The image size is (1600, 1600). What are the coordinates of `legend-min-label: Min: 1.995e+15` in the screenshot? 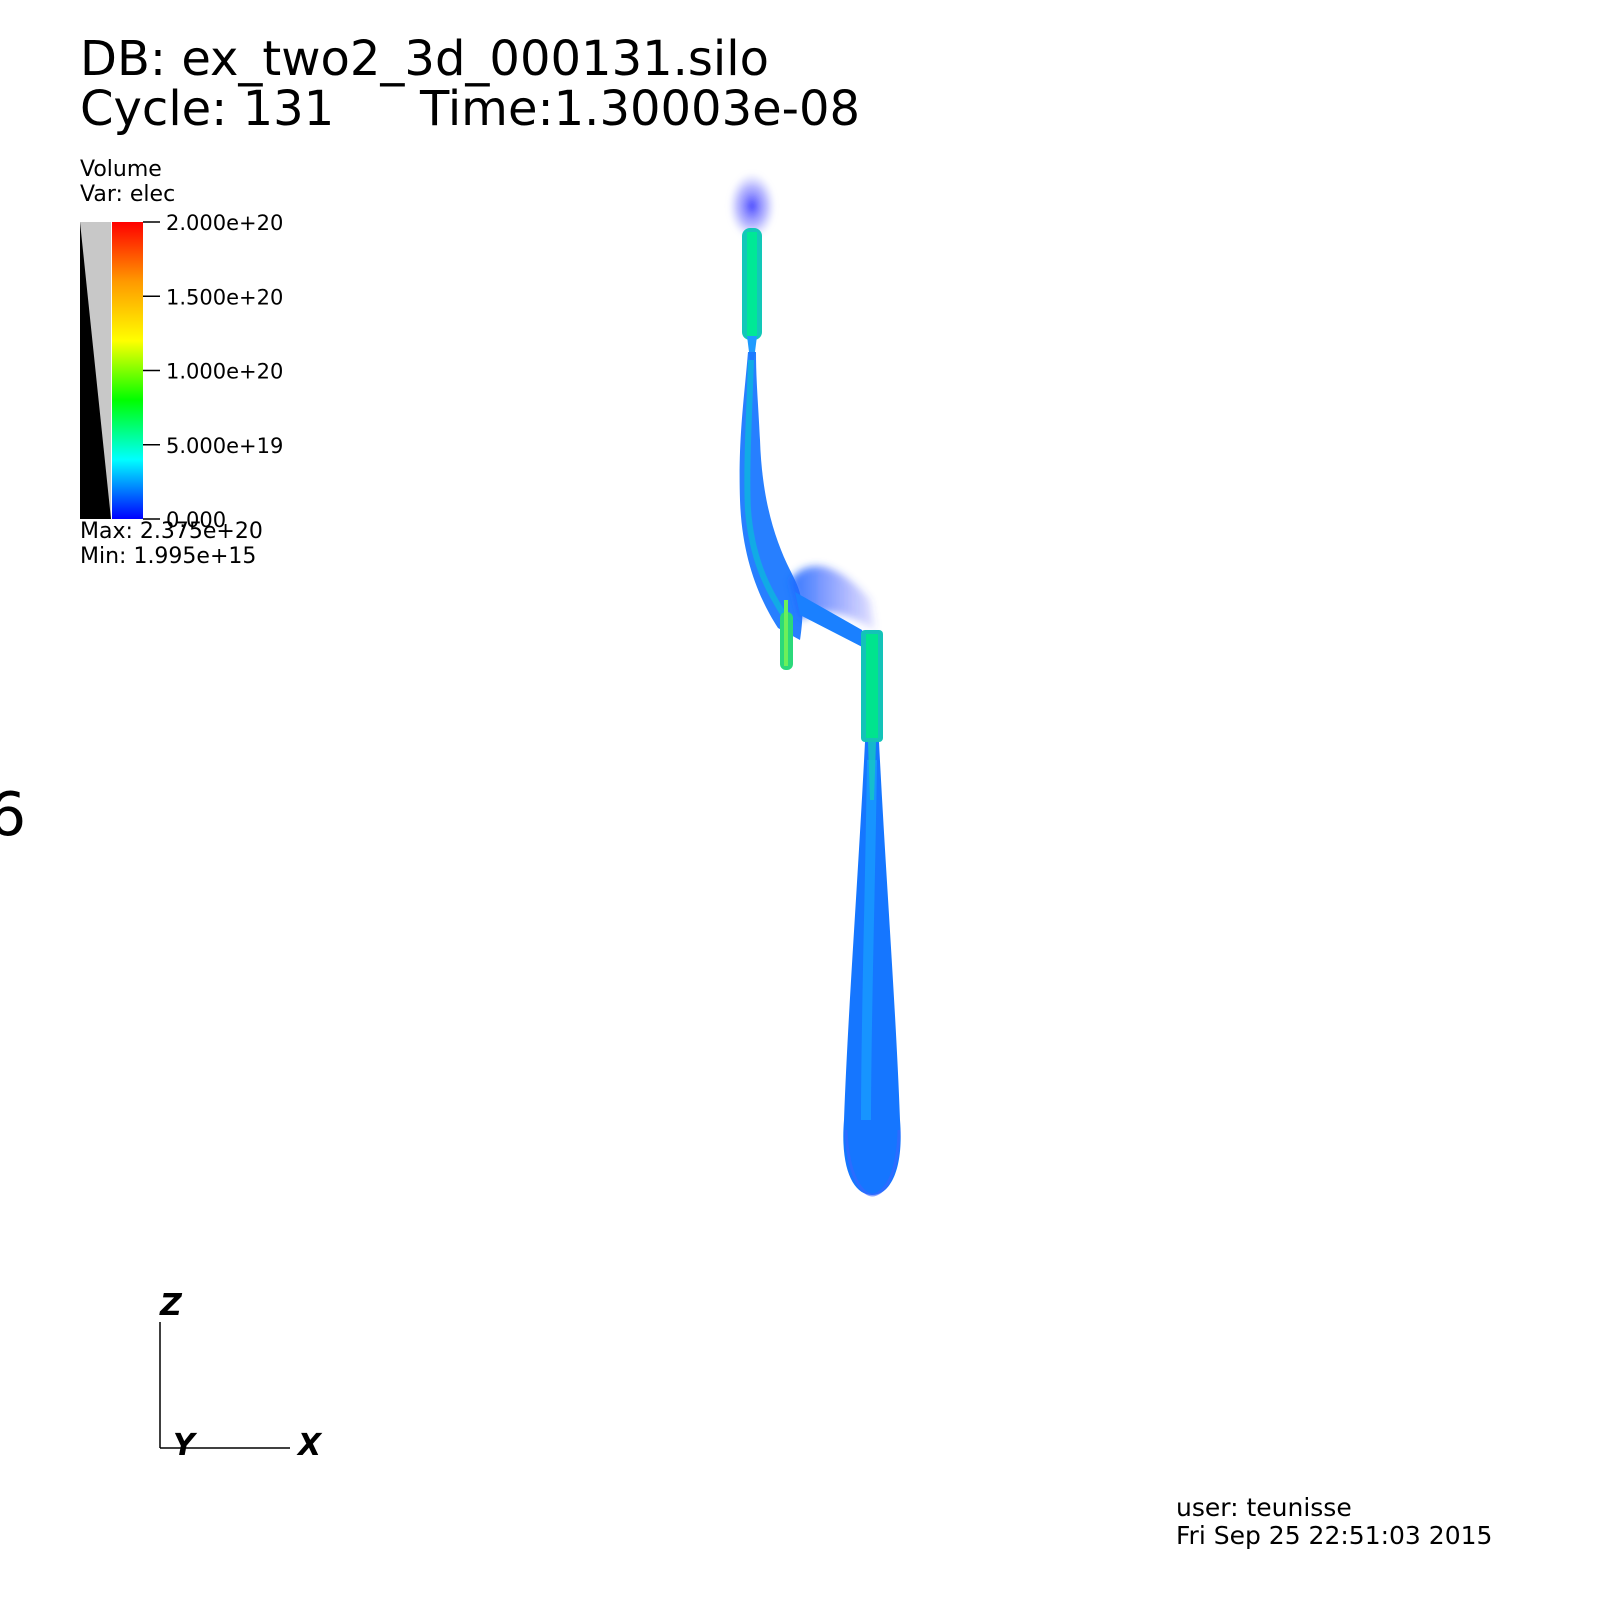 It's located at (168, 556).